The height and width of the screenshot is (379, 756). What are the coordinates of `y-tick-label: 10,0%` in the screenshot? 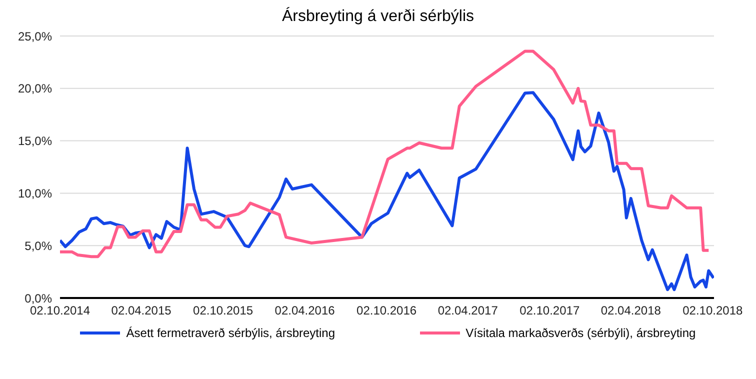 It's located at (35, 193).